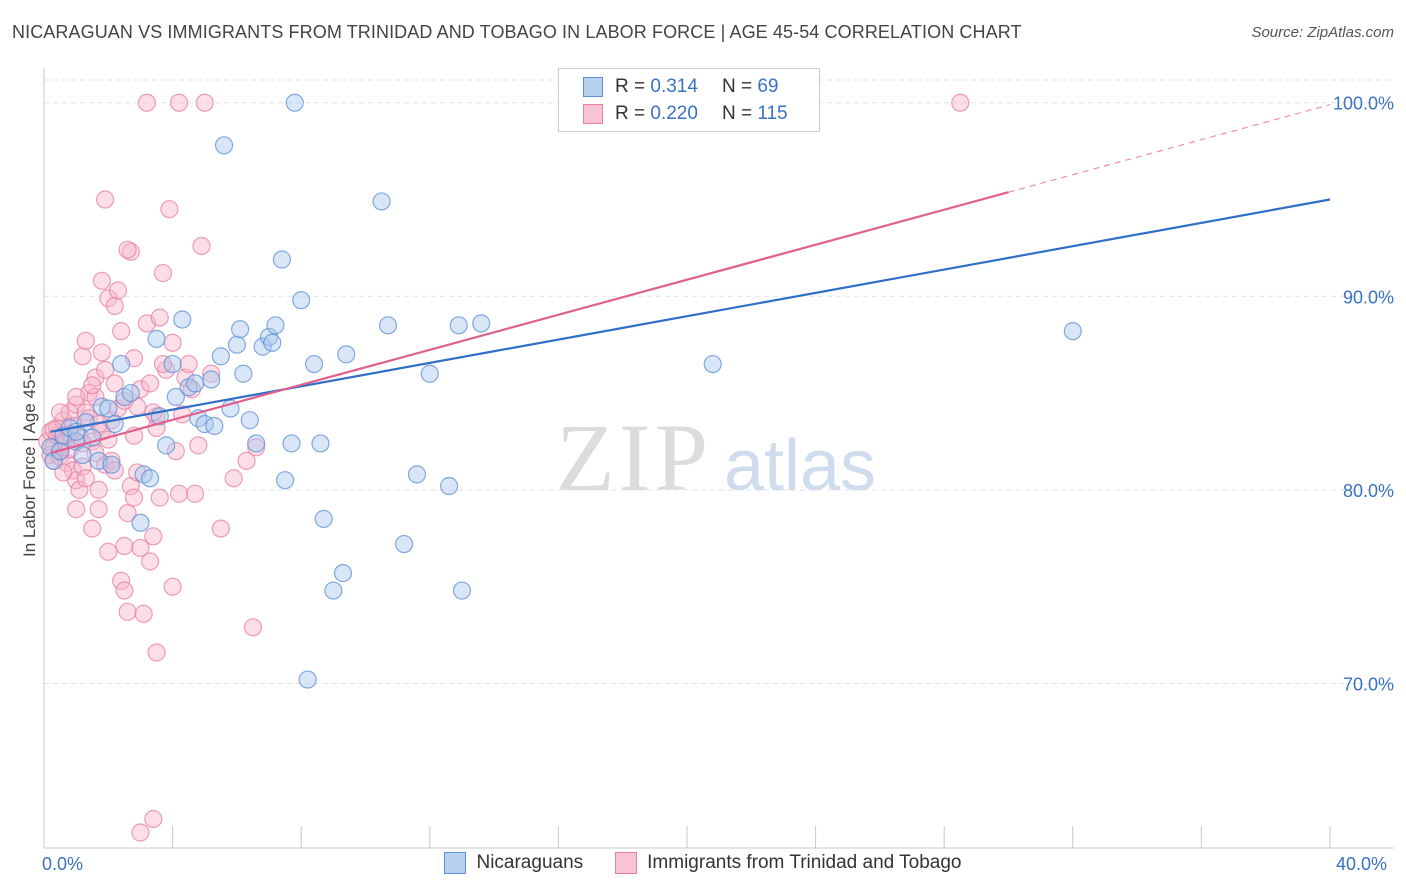  What do you see at coordinates (668, 87) in the screenshot?
I see `legend-row-nicaraguans: R = 0.314 N = 69` at bounding box center [668, 87].